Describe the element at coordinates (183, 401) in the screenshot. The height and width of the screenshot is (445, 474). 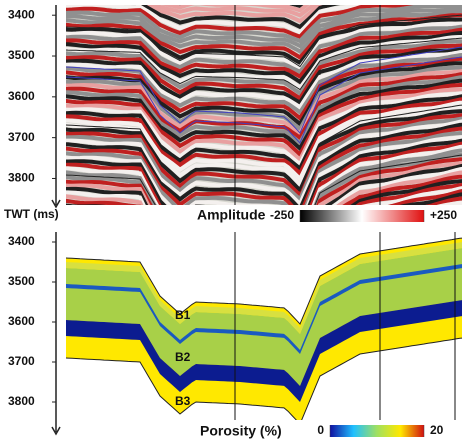
I see `annotation: B3` at that location.